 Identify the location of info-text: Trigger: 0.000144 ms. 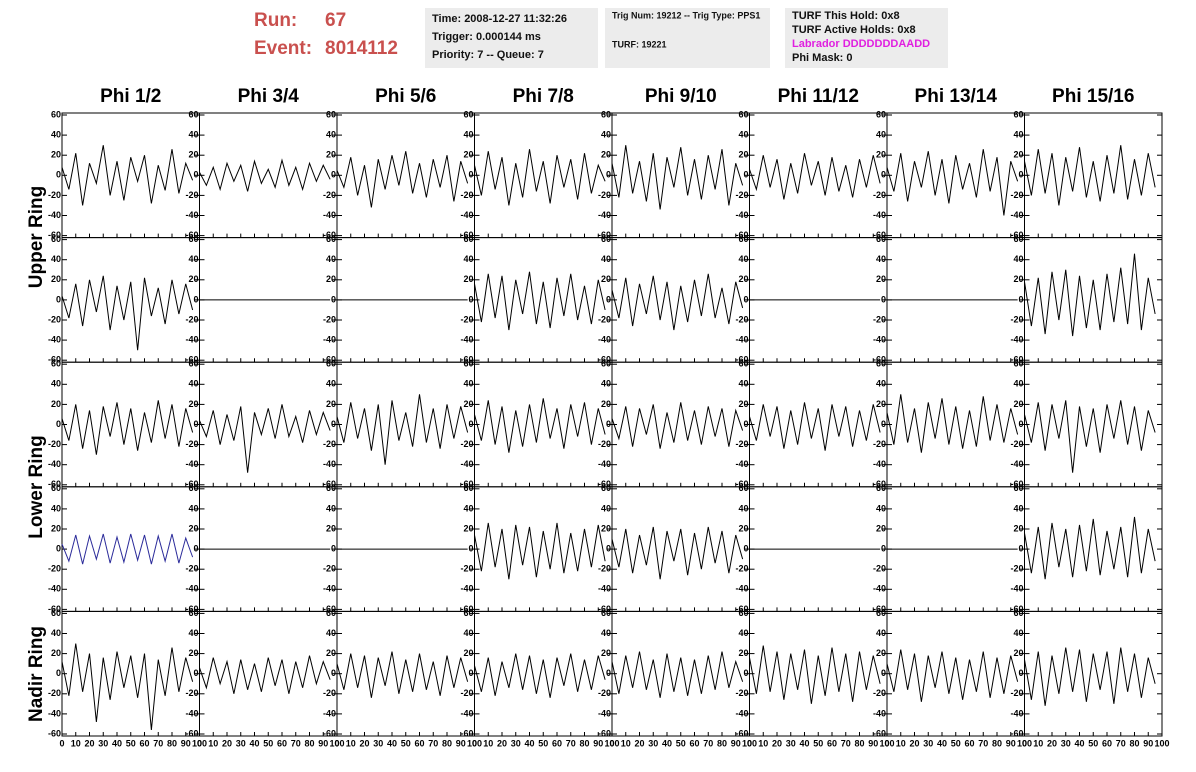
(486, 37).